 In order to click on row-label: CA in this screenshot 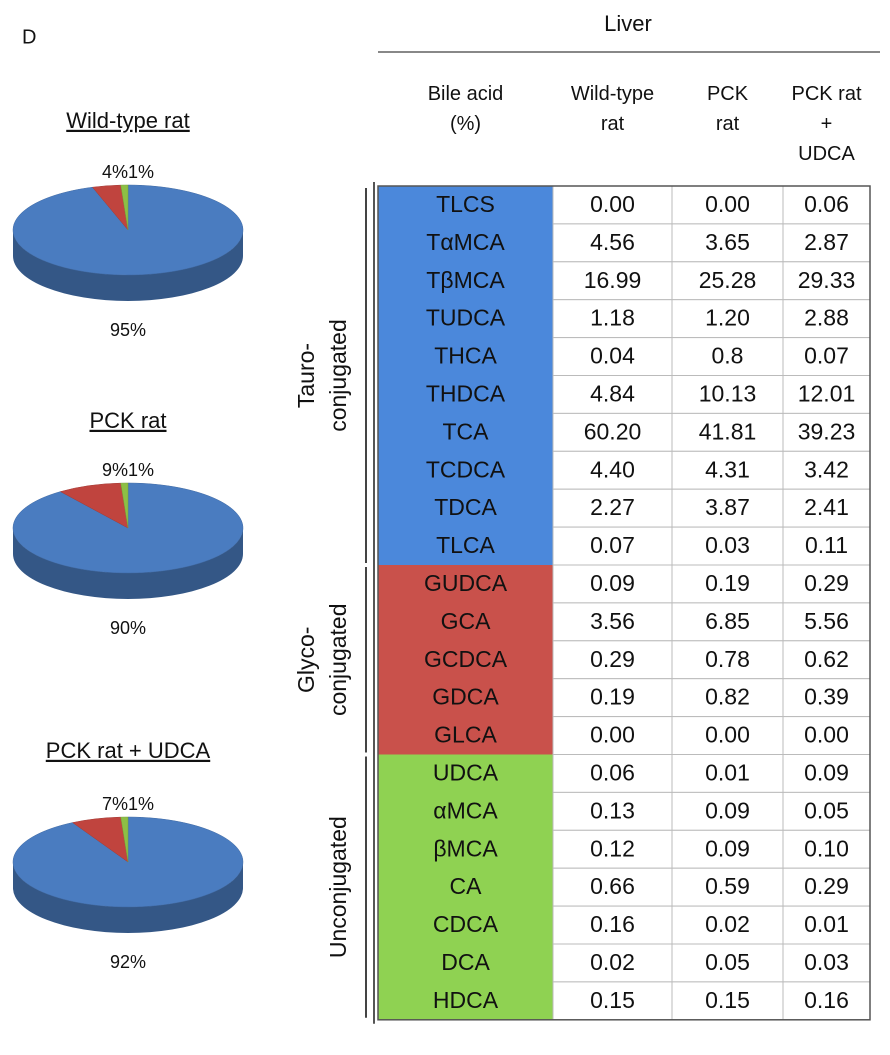, I will do `click(466, 886)`.